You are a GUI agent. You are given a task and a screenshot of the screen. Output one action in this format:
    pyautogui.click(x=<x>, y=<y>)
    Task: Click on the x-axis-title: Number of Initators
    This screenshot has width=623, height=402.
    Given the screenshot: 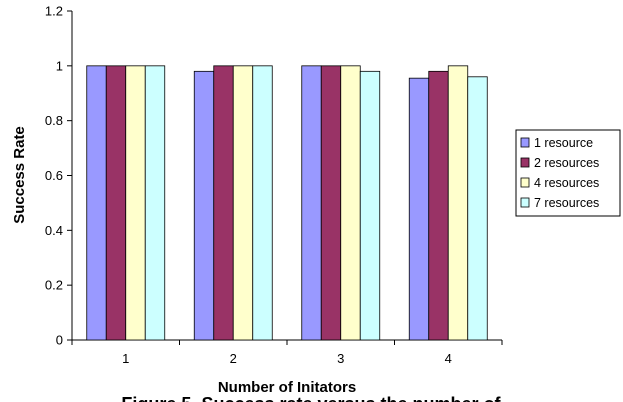 What is the action you would take?
    pyautogui.click(x=287, y=387)
    